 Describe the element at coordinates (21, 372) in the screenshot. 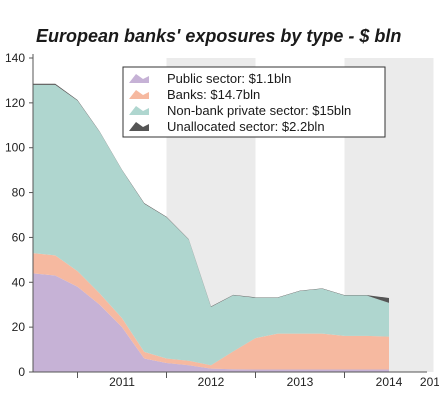

I see `y-tick-label: 0` at that location.